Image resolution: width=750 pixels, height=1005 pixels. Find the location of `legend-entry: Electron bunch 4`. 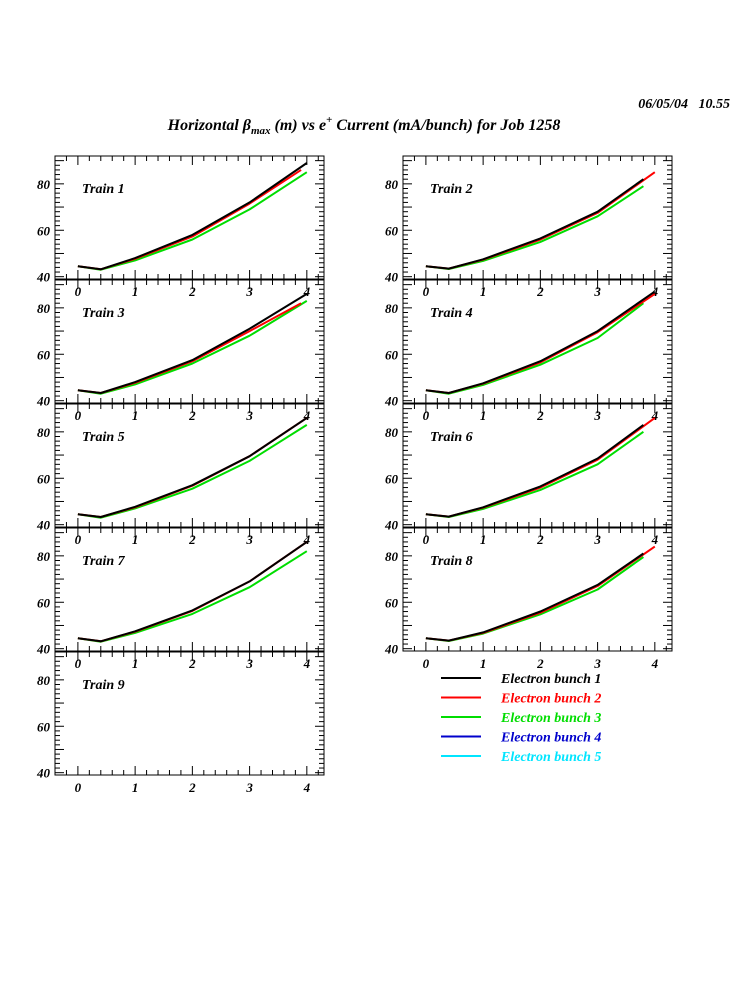

legend-entry: Electron bunch 4 is located at coordinates (521, 738).